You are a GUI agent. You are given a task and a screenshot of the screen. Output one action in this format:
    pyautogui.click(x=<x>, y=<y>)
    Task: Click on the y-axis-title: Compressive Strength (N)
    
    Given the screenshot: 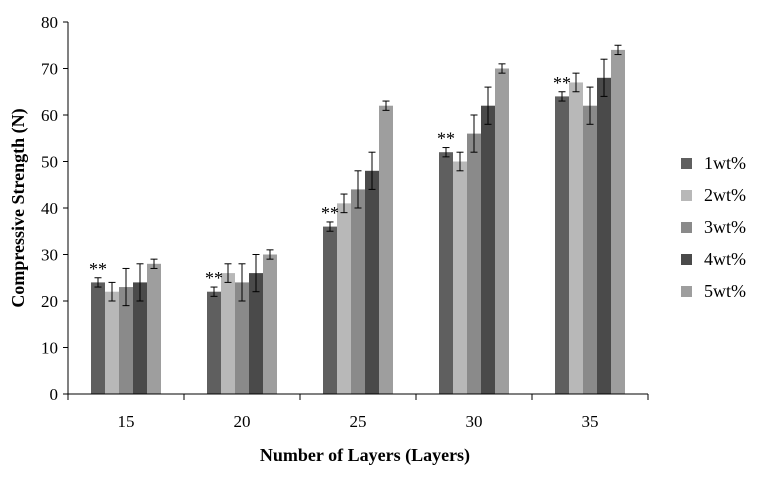 What is the action you would take?
    pyautogui.click(x=18, y=207)
    